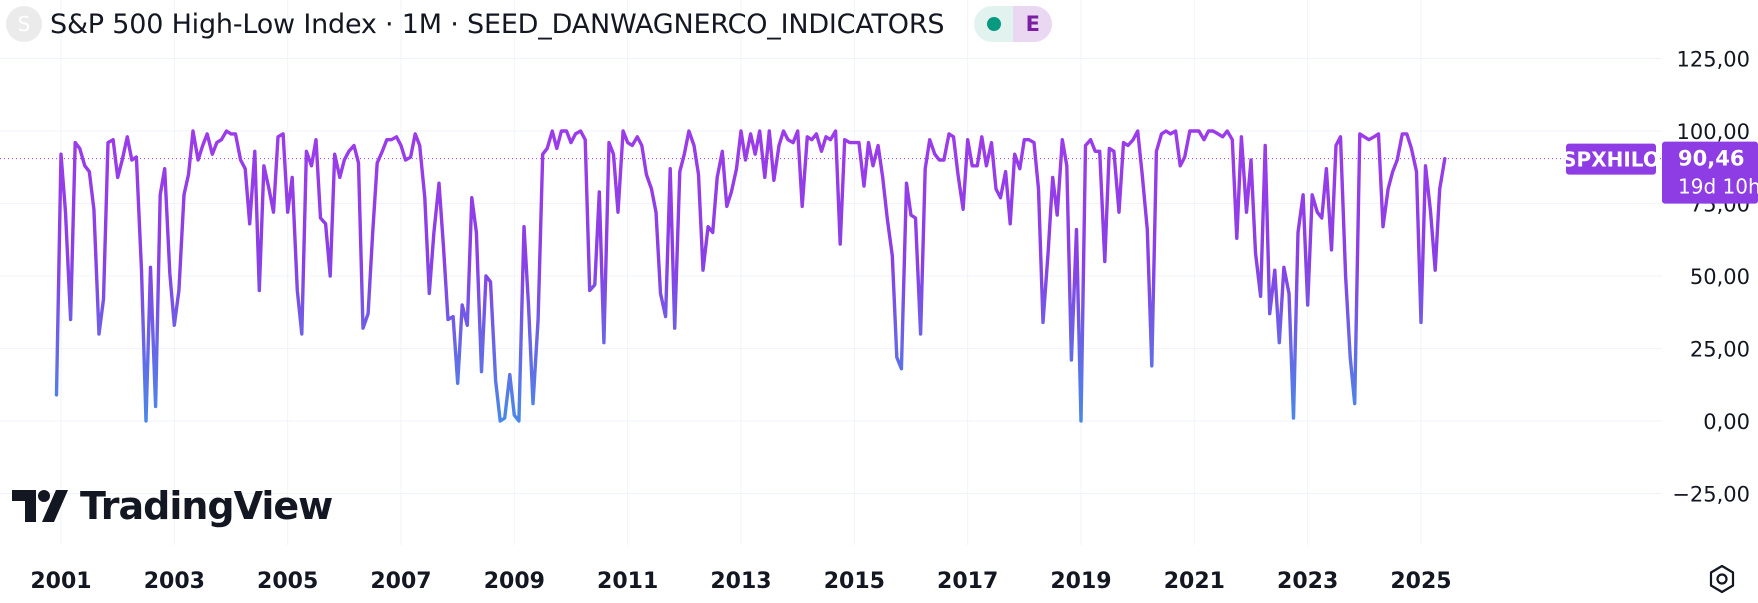 Image resolution: width=1758 pixels, height=603 pixels. I want to click on x-tick-label: 2019, so click(1080, 581).